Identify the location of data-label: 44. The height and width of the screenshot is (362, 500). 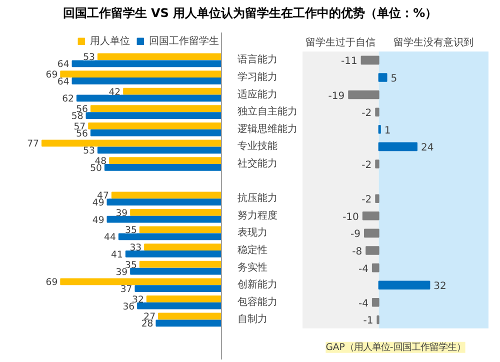
(110, 238).